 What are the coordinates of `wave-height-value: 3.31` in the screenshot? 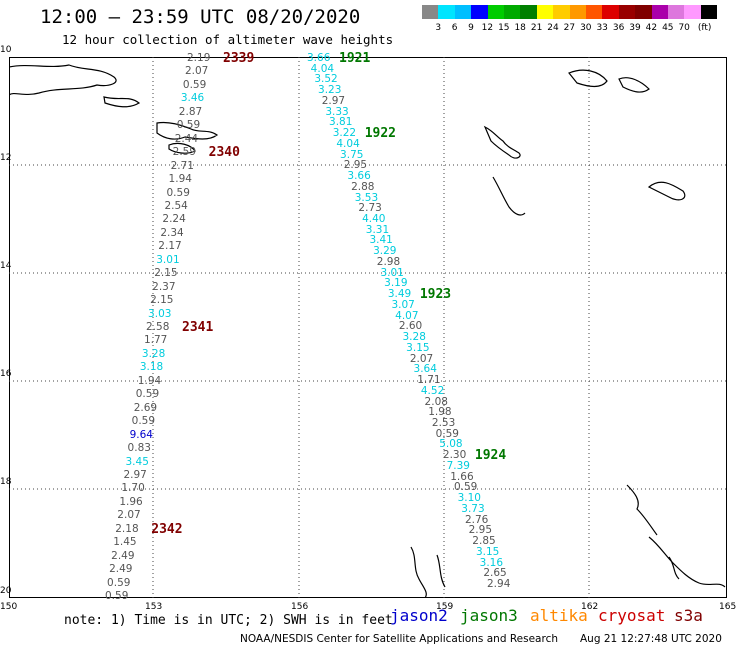 It's located at (377, 229).